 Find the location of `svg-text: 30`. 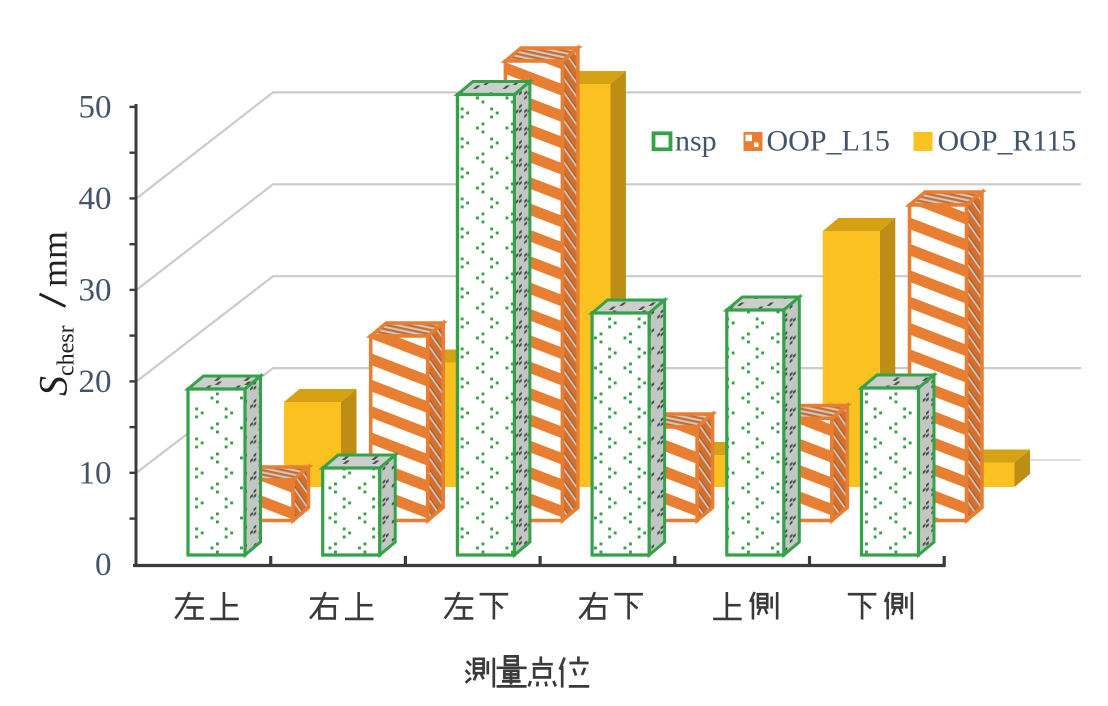

svg-text: 30 is located at coordinates (95, 291).